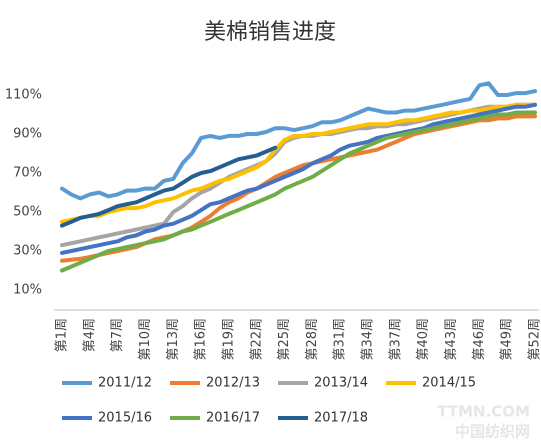  Describe the element at coordinates (201, 339) in the screenshot. I see `x-tick-label: 第16周` at that location.